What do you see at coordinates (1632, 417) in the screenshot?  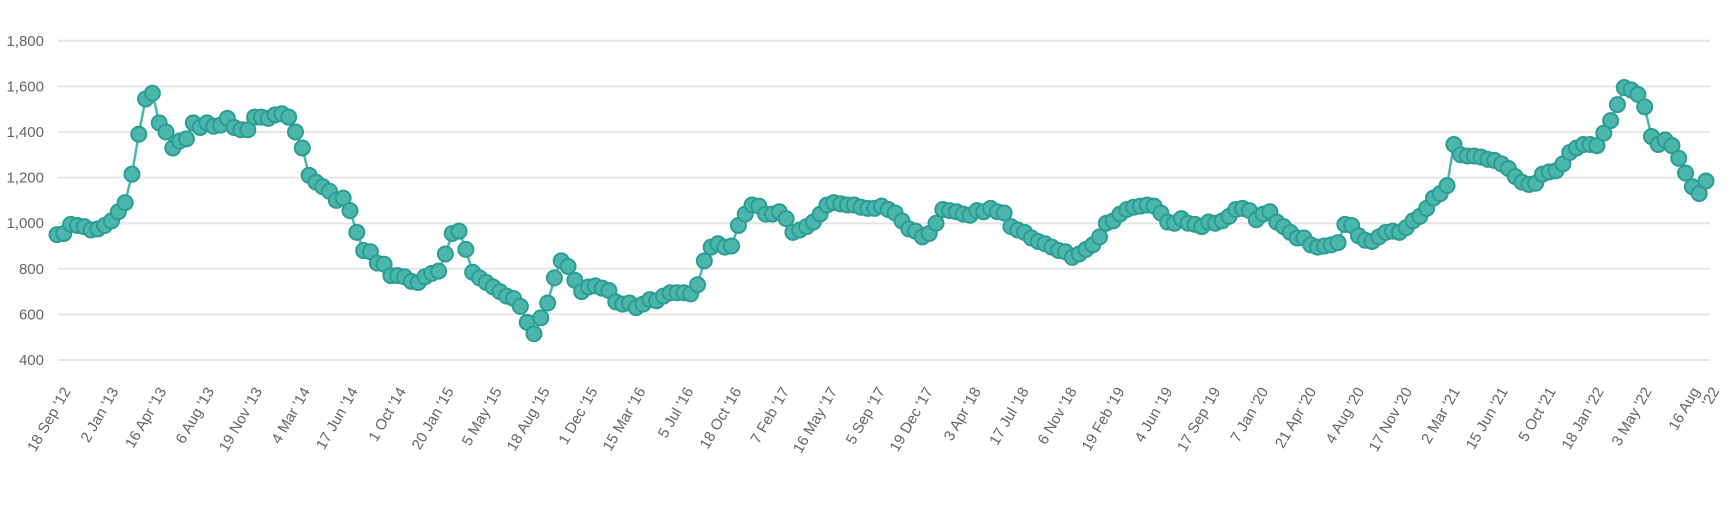 I see `x-tick-label: 3 May '22` at bounding box center [1632, 417].